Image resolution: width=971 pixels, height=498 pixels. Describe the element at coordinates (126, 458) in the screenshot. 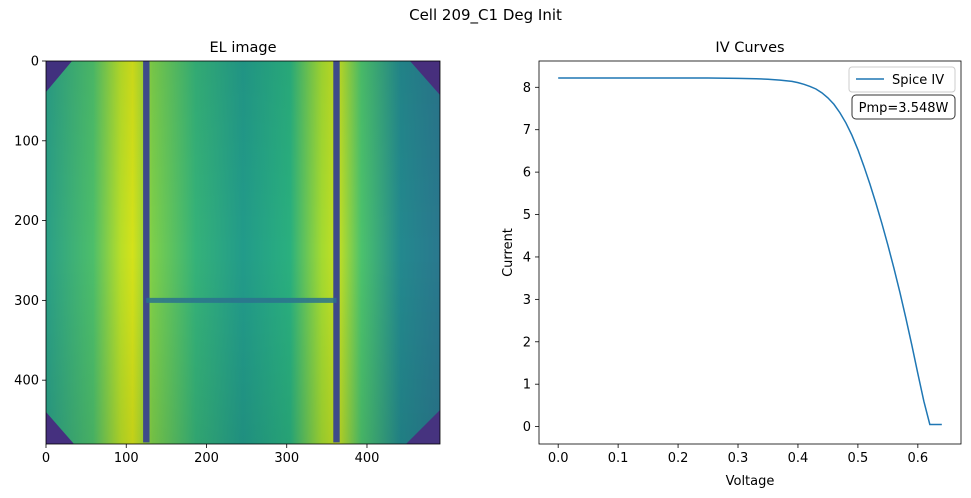

I see `x-tick-label: 100` at that location.